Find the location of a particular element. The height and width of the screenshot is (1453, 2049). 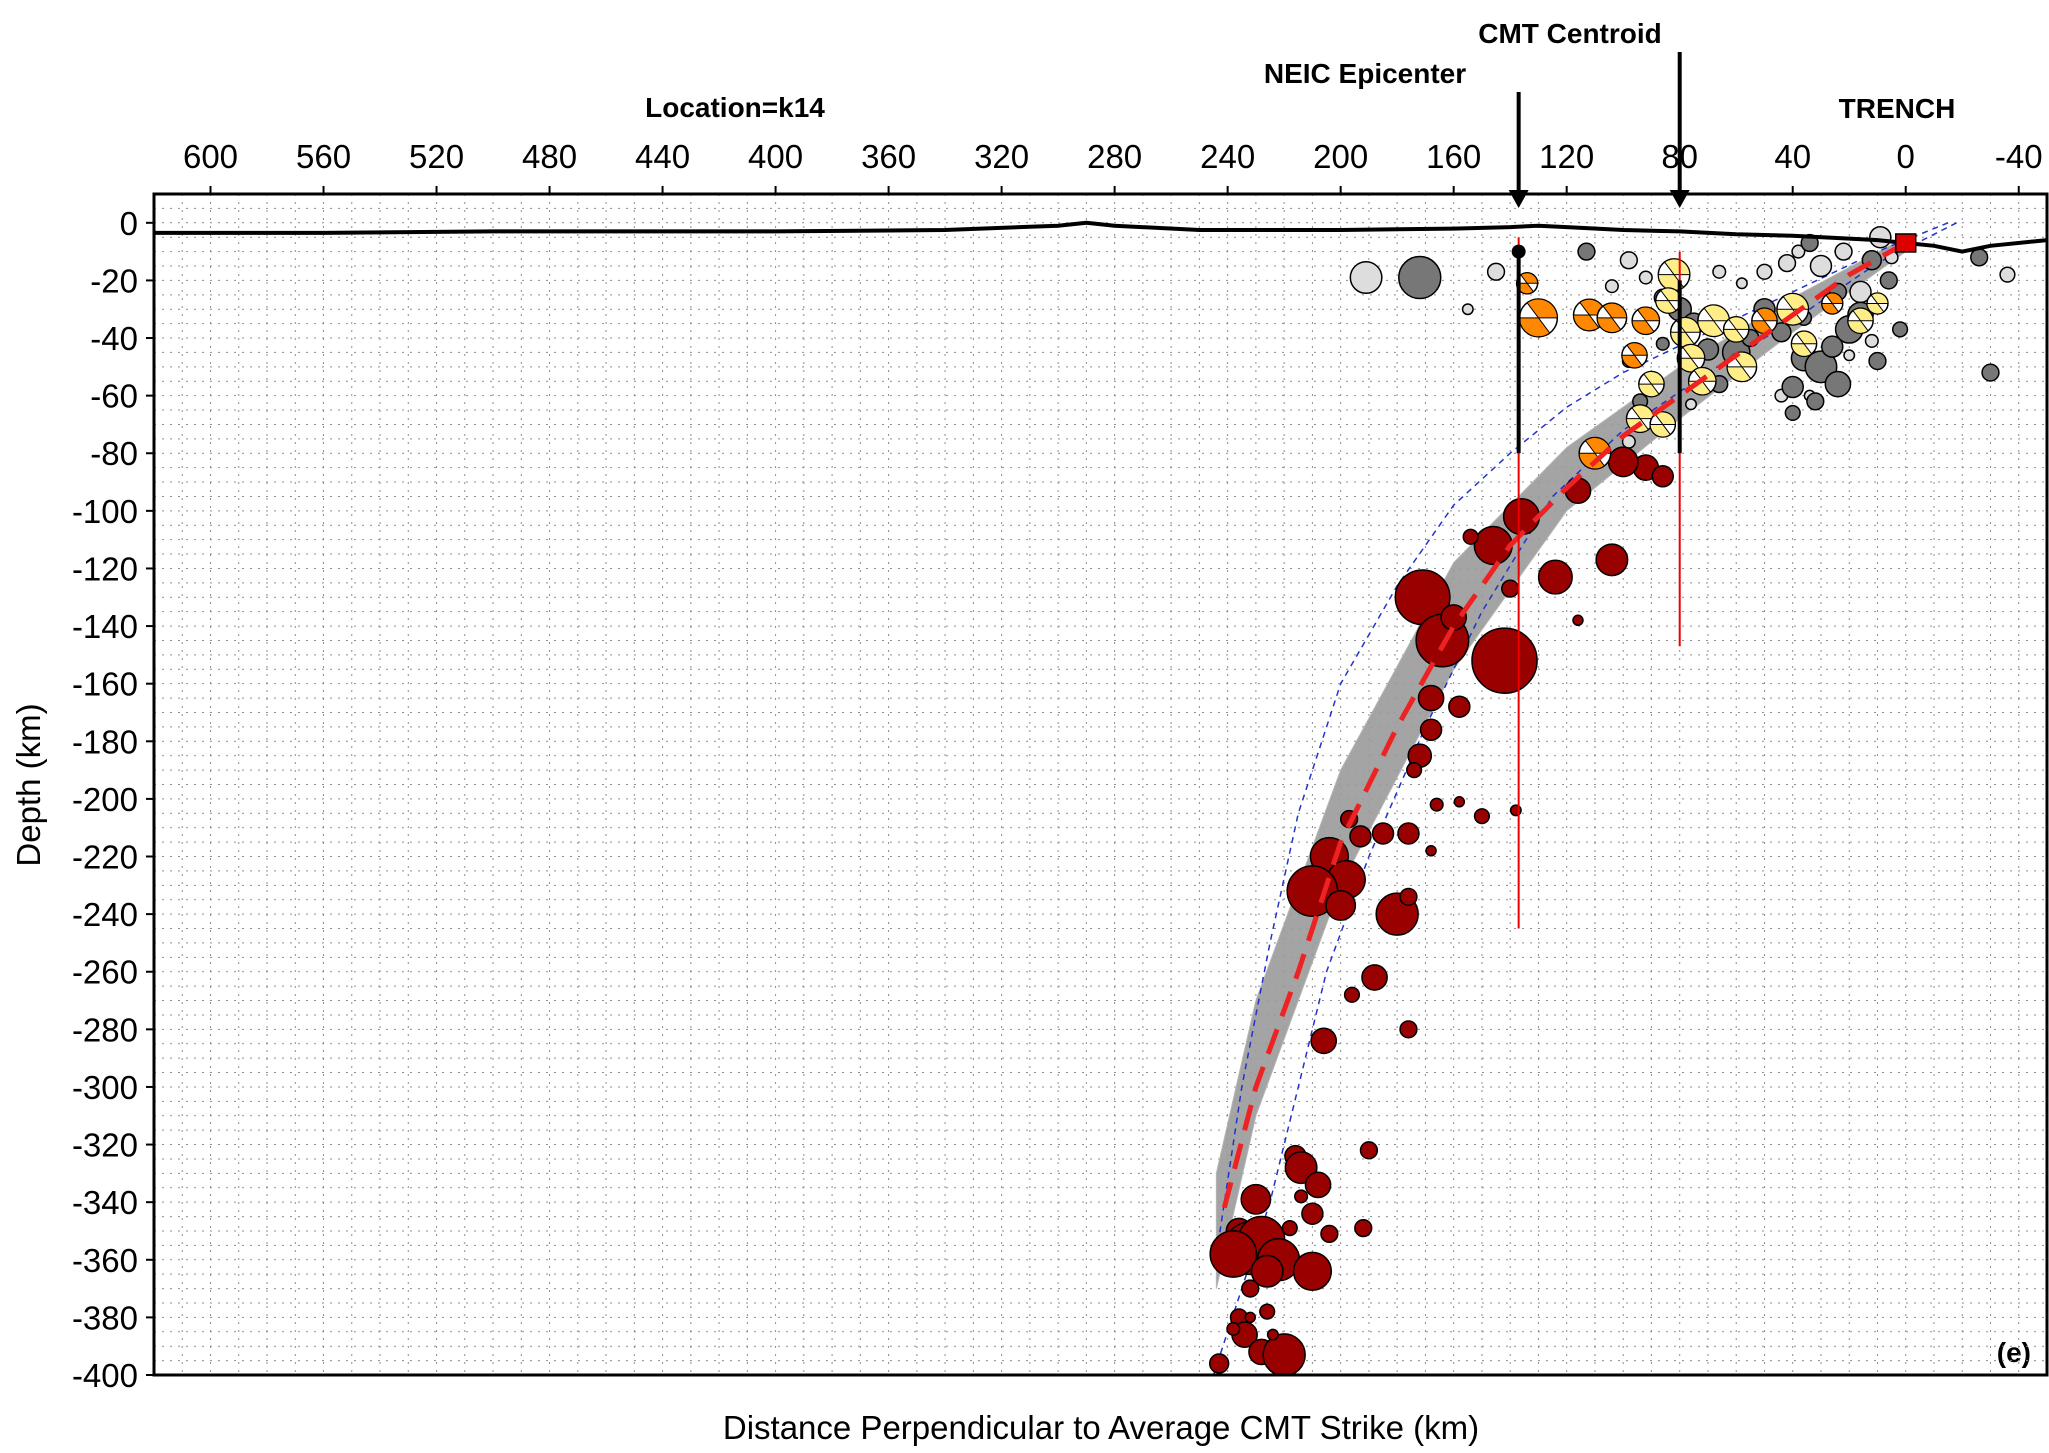

y-tick-label: -180 is located at coordinates (105, 741).